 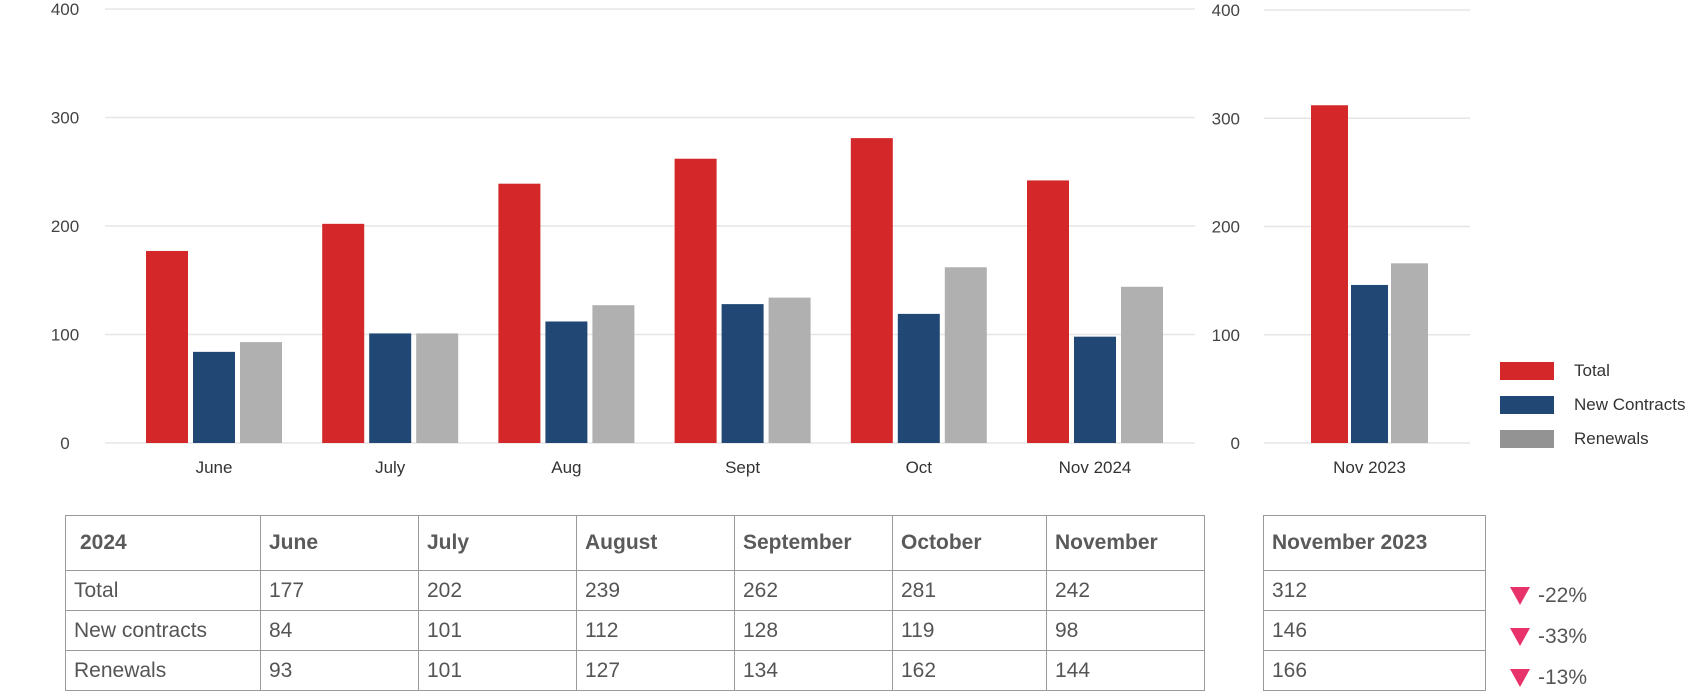 I want to click on table-cell: 93, so click(x=339, y=670).